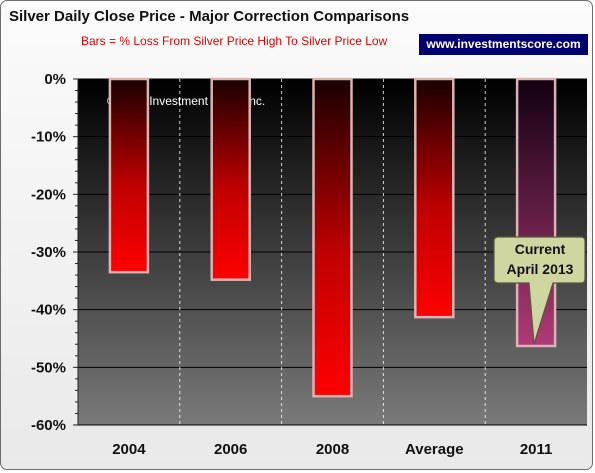 Image resolution: width=595 pixels, height=473 pixels. Describe the element at coordinates (434, 198) in the screenshot. I see `bar-average` at that location.